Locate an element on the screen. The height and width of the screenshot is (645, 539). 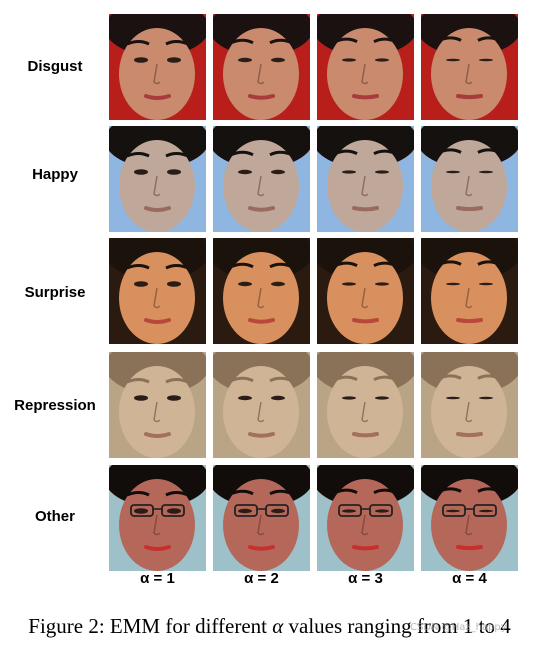
row-label-surprise: Surprise is located at coordinates (55, 292).